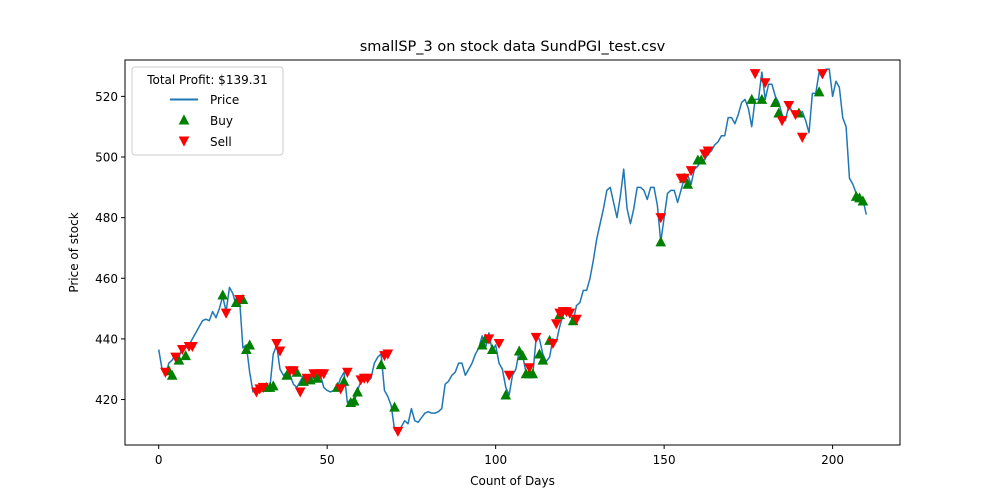  I want to click on legend-sell-marker, so click(184, 141).